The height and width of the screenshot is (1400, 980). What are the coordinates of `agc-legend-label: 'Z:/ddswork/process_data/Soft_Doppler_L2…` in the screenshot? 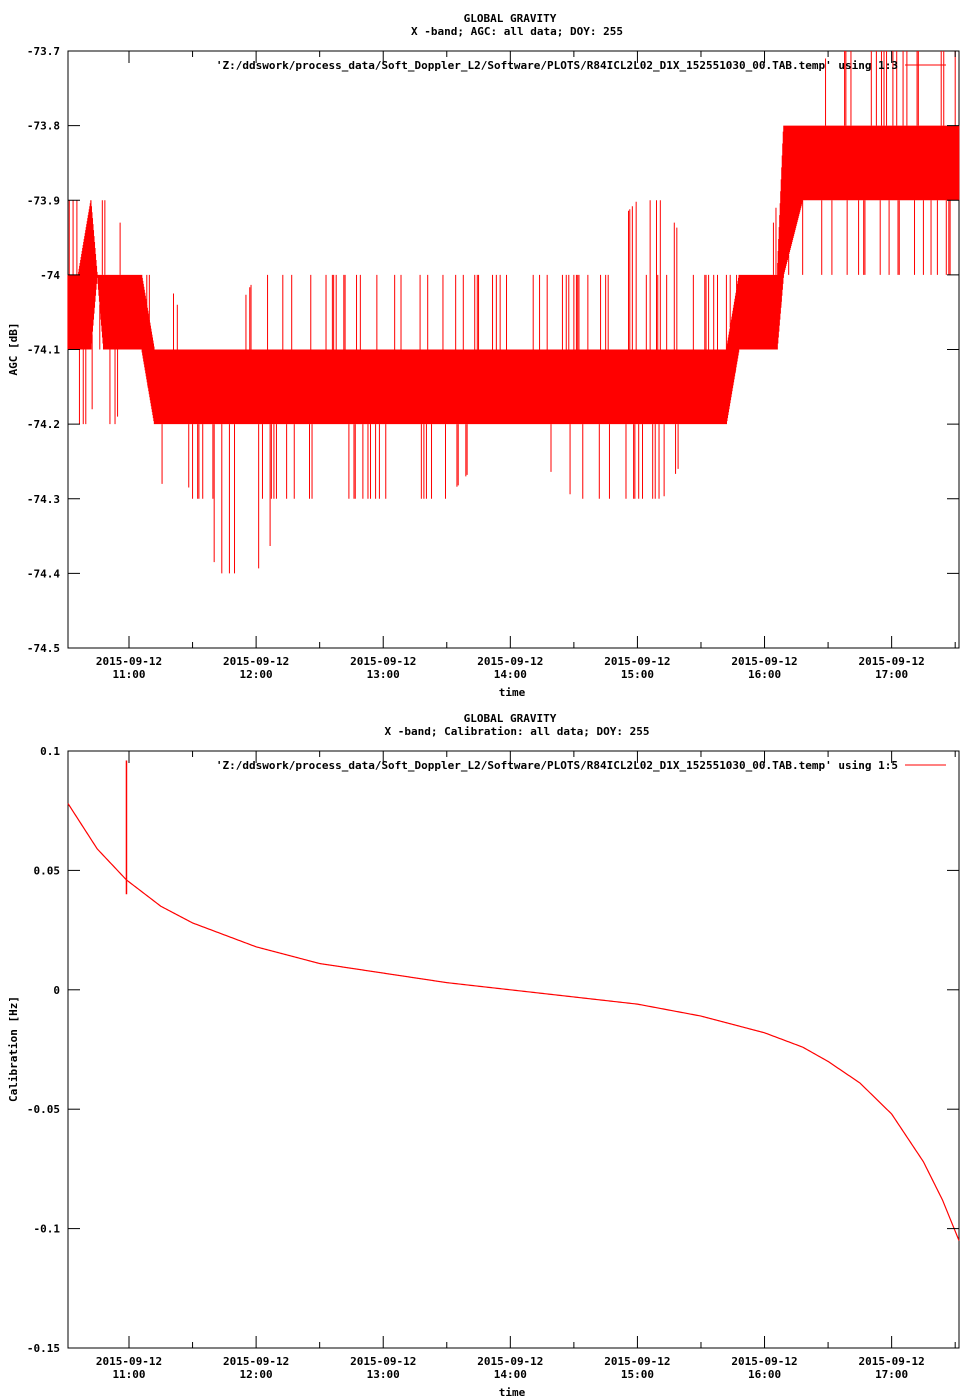 It's located at (557, 65).